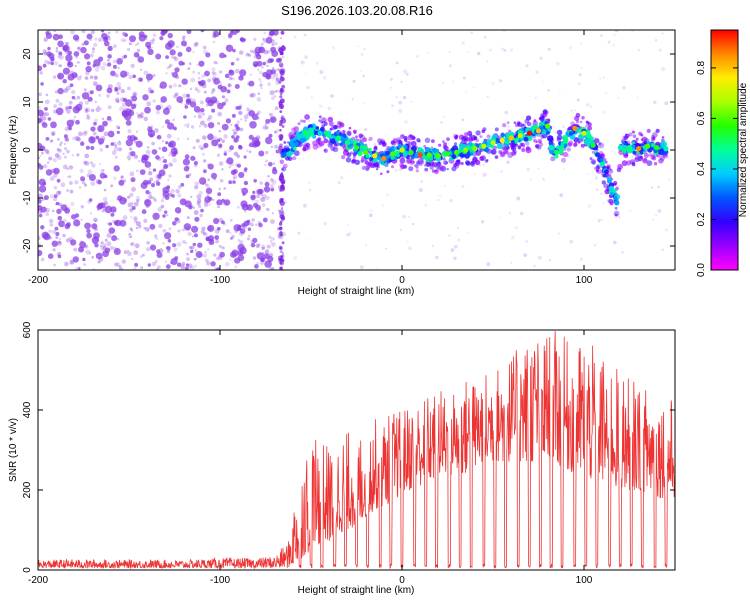  I want to click on colorbar-tick-label: 0.2, so click(701, 219).